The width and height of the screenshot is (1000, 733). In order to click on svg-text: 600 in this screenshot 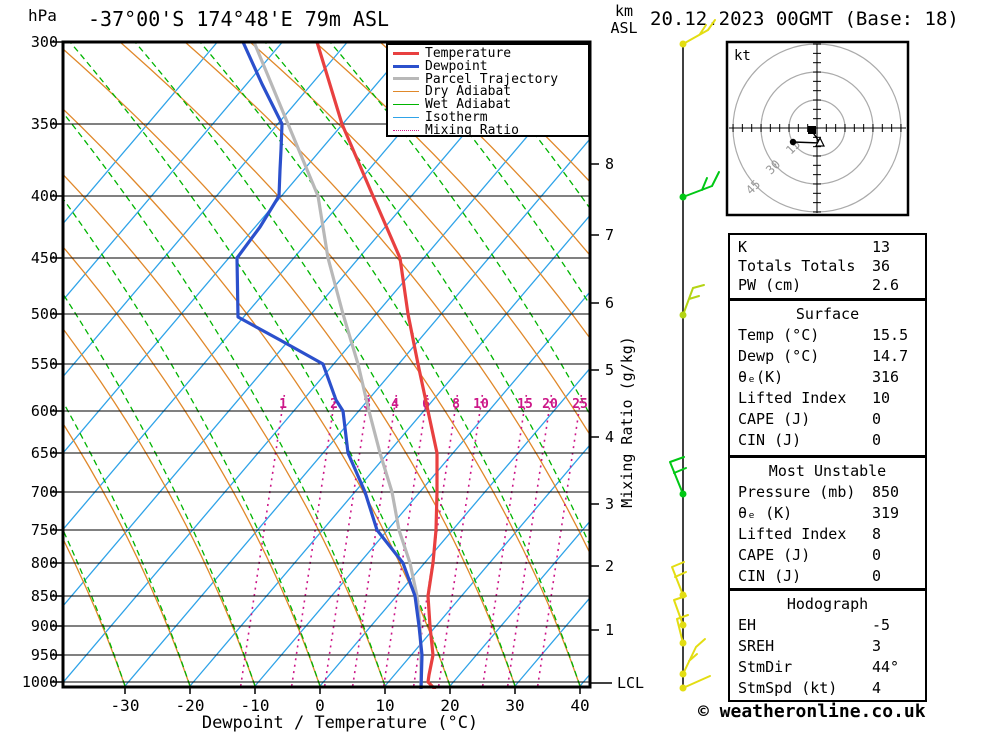, I will do `click(44, 411)`.